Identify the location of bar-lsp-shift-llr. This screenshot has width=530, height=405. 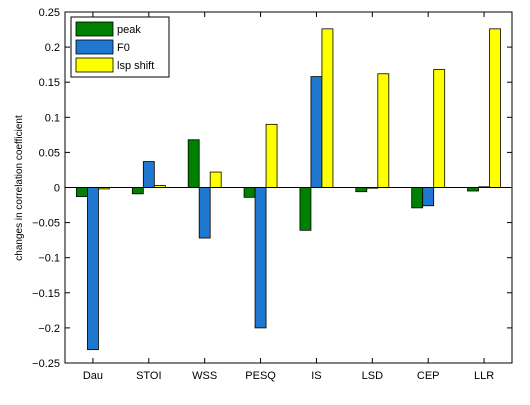
(495, 108).